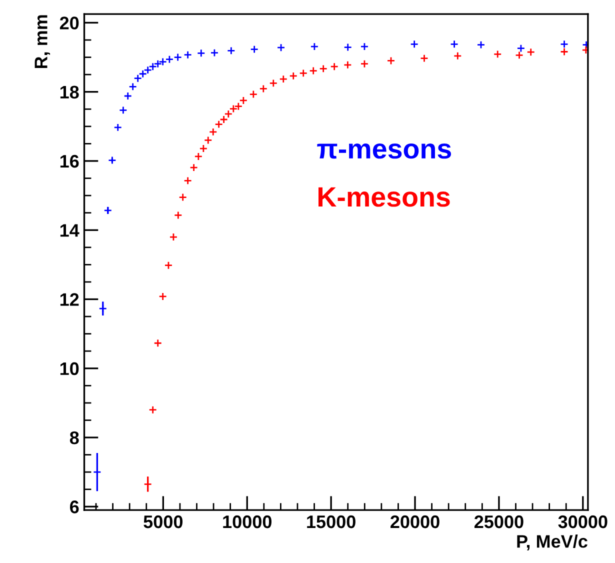  What do you see at coordinates (384, 151) in the screenshot?
I see `text: π-mesons` at bounding box center [384, 151].